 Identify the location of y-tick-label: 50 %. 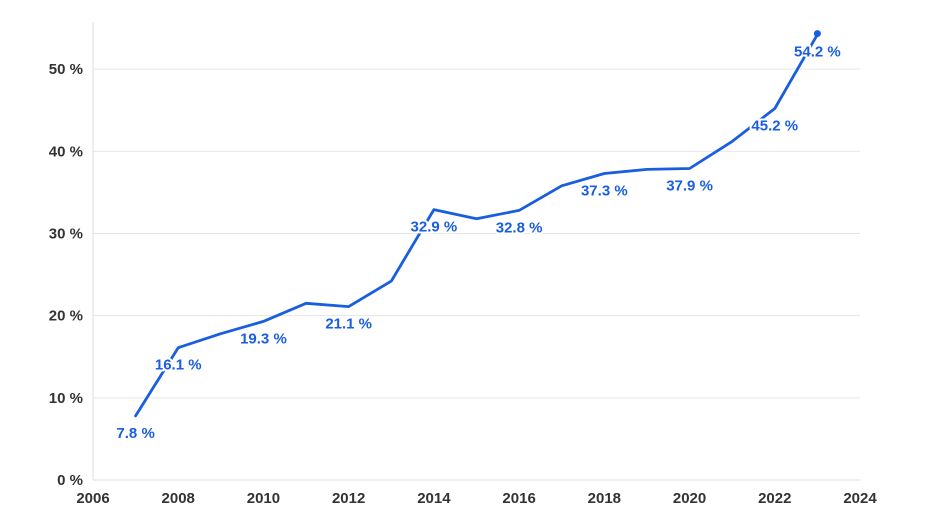
(66, 69).